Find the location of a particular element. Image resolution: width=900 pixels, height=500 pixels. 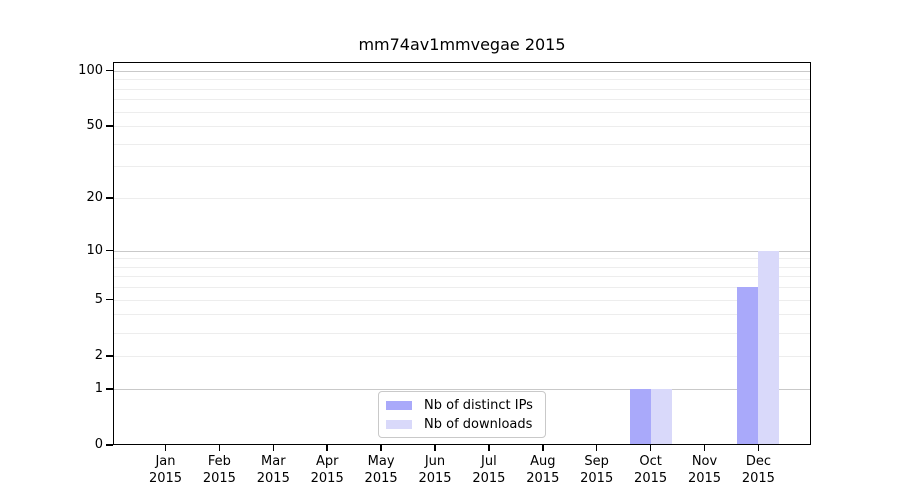

x-tick-label: Apr 2015 is located at coordinates (327, 470).